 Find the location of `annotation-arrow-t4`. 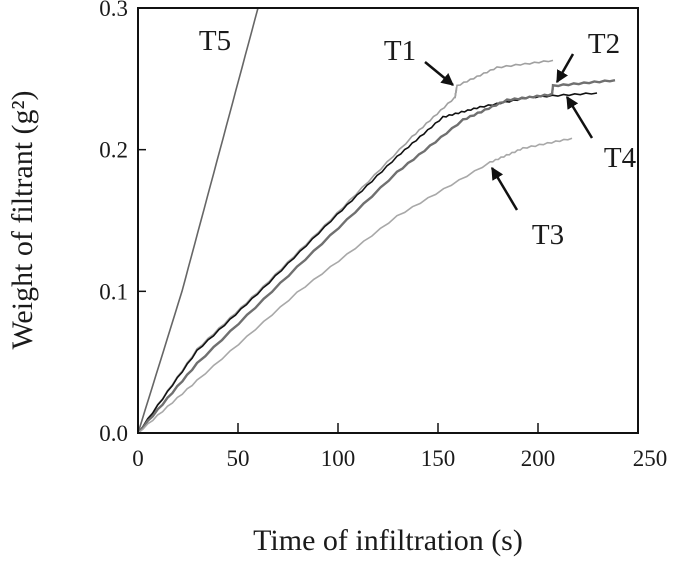

annotation-arrow-t4 is located at coordinates (579, 117).